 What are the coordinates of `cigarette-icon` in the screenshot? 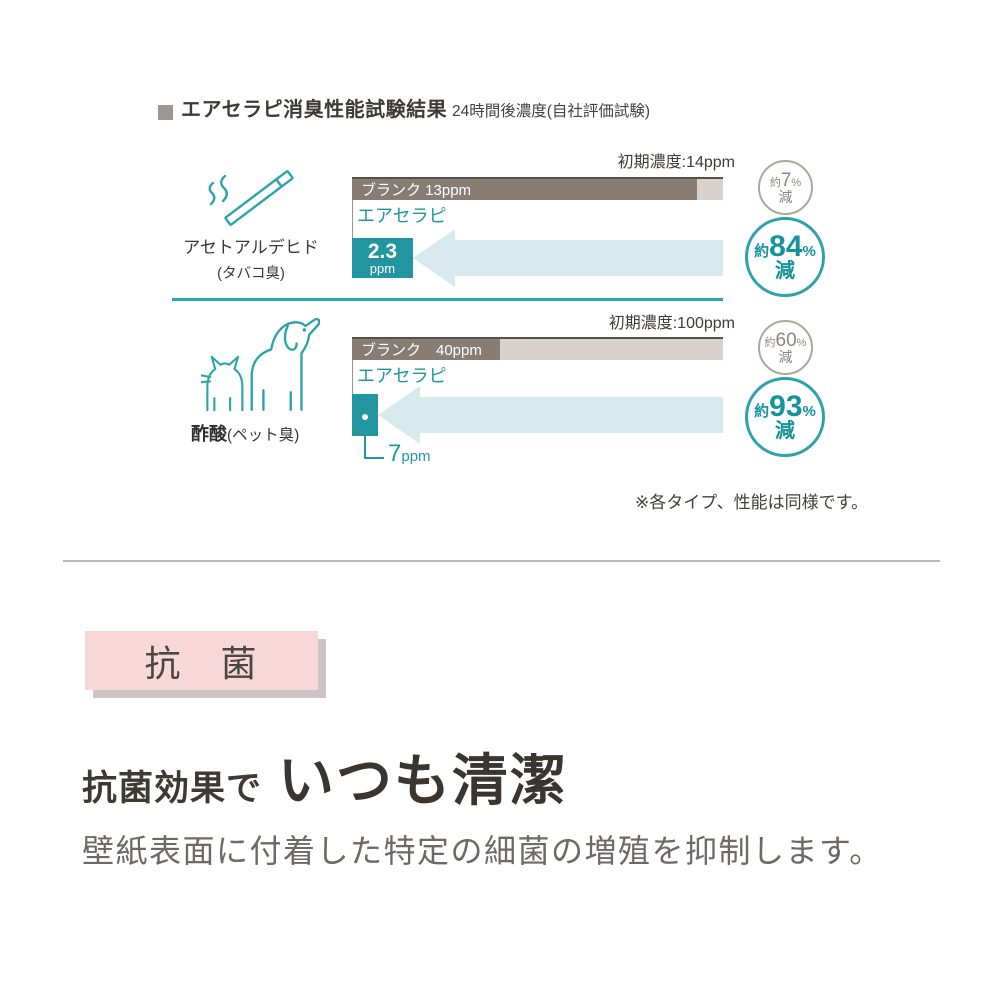 It's located at (251, 198).